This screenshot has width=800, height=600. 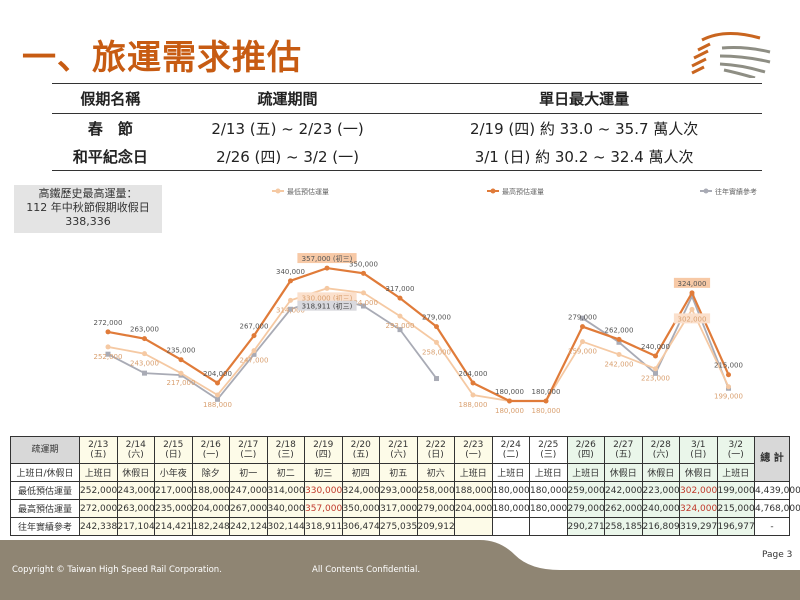 I want to click on data-label: 242,000, so click(x=619, y=364).